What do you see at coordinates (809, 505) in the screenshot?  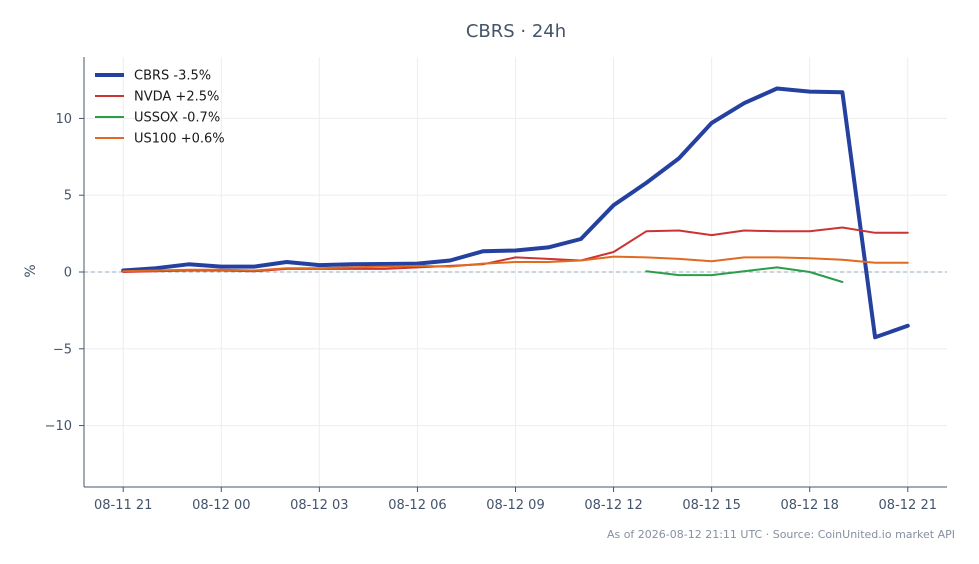 I see `x-tick-label: 08-12 18` at bounding box center [809, 505].